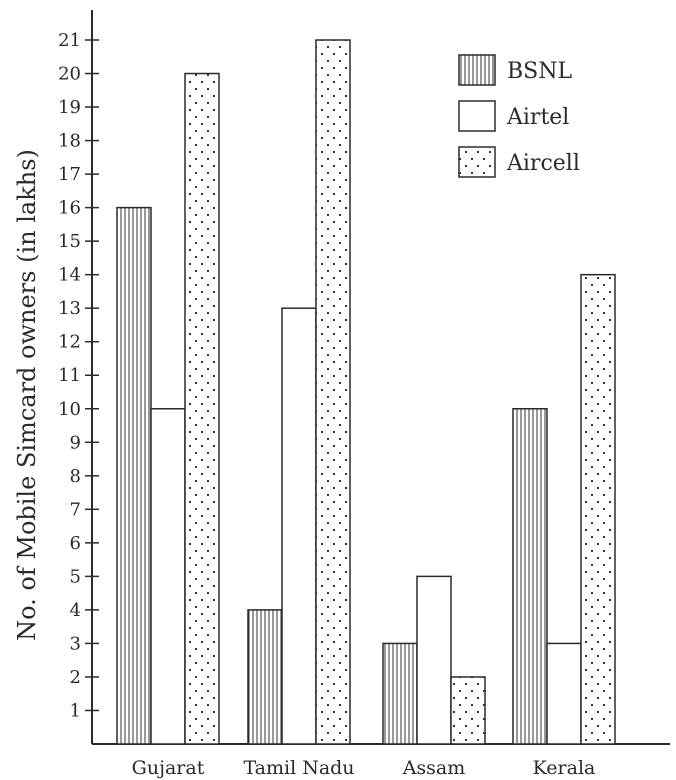 The width and height of the screenshot is (676, 780). What do you see at coordinates (75, 442) in the screenshot?
I see `y-tick-label: 9` at bounding box center [75, 442].